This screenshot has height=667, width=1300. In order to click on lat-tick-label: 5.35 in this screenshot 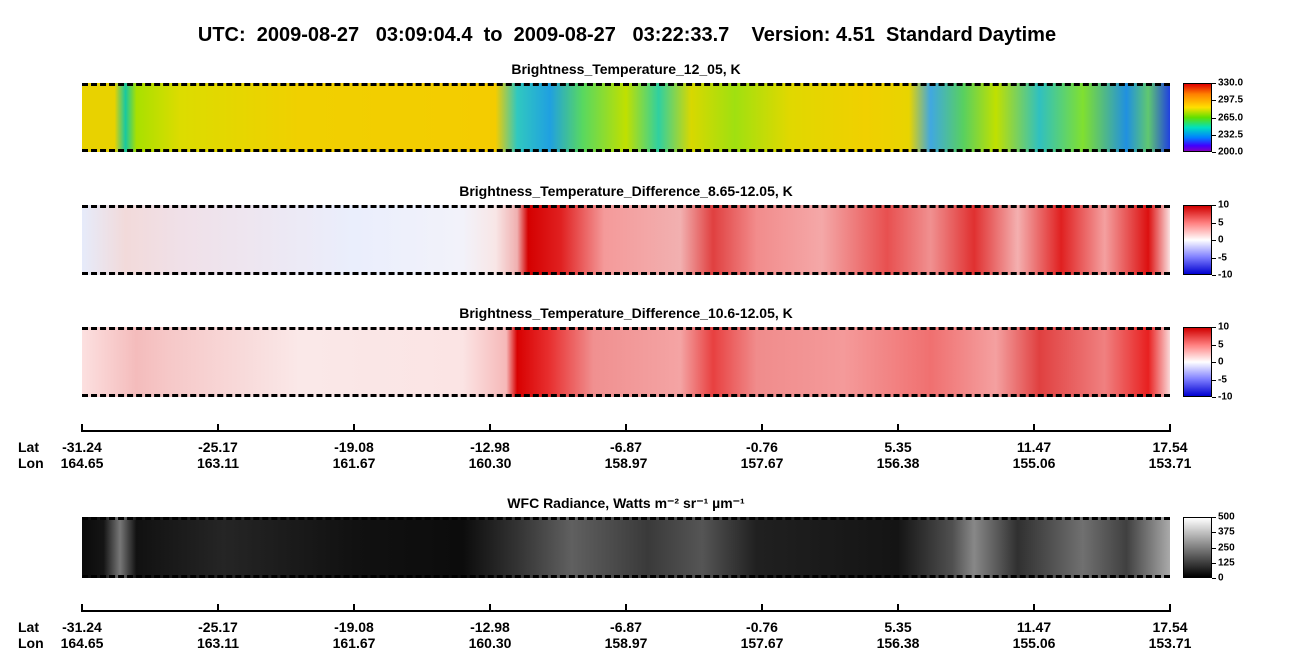, I will do `click(898, 447)`.